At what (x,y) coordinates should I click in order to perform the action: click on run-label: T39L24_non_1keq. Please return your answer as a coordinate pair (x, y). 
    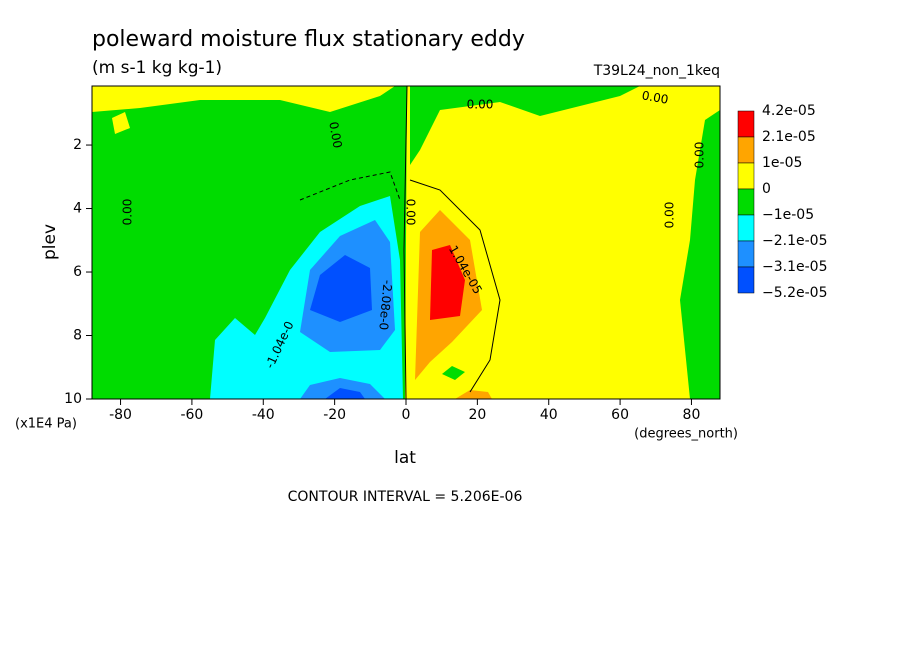
    Looking at the image, I should click on (656, 71).